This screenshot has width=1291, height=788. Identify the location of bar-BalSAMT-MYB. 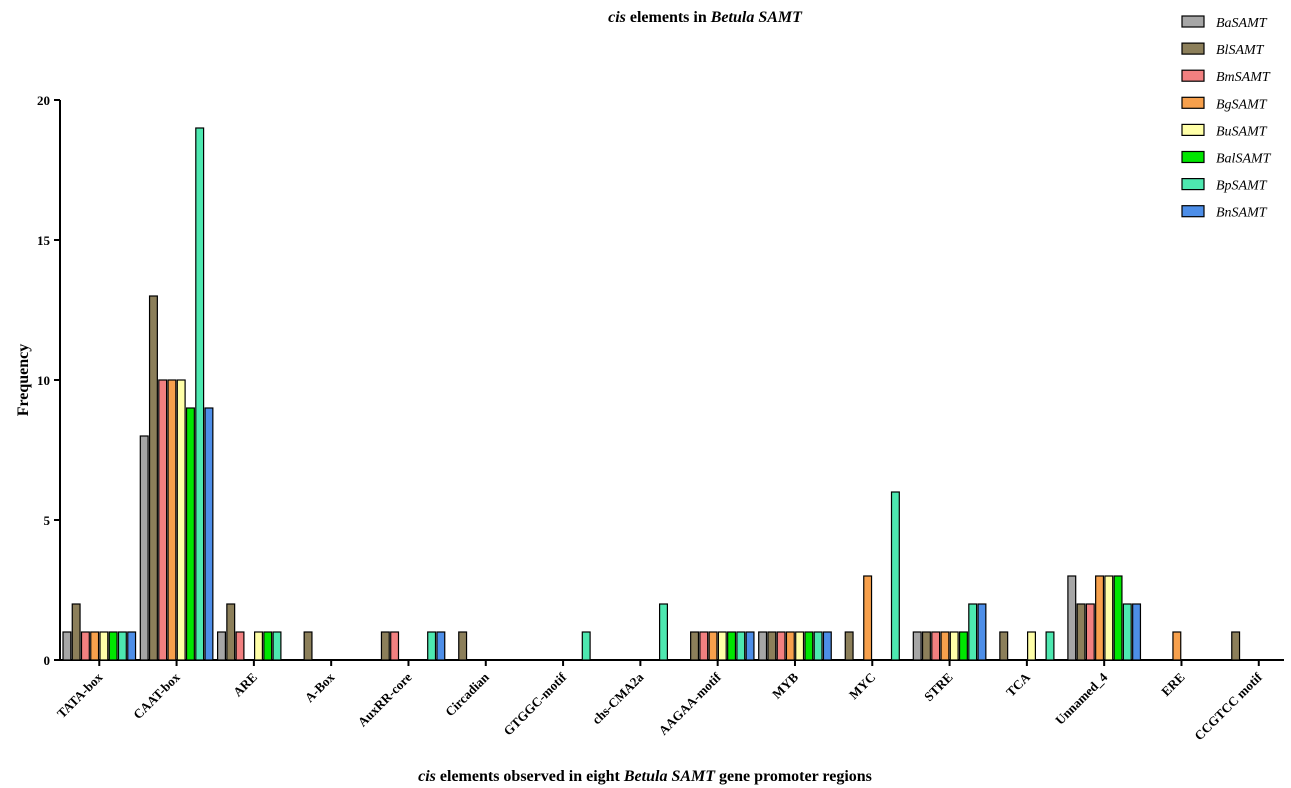
(809, 646).